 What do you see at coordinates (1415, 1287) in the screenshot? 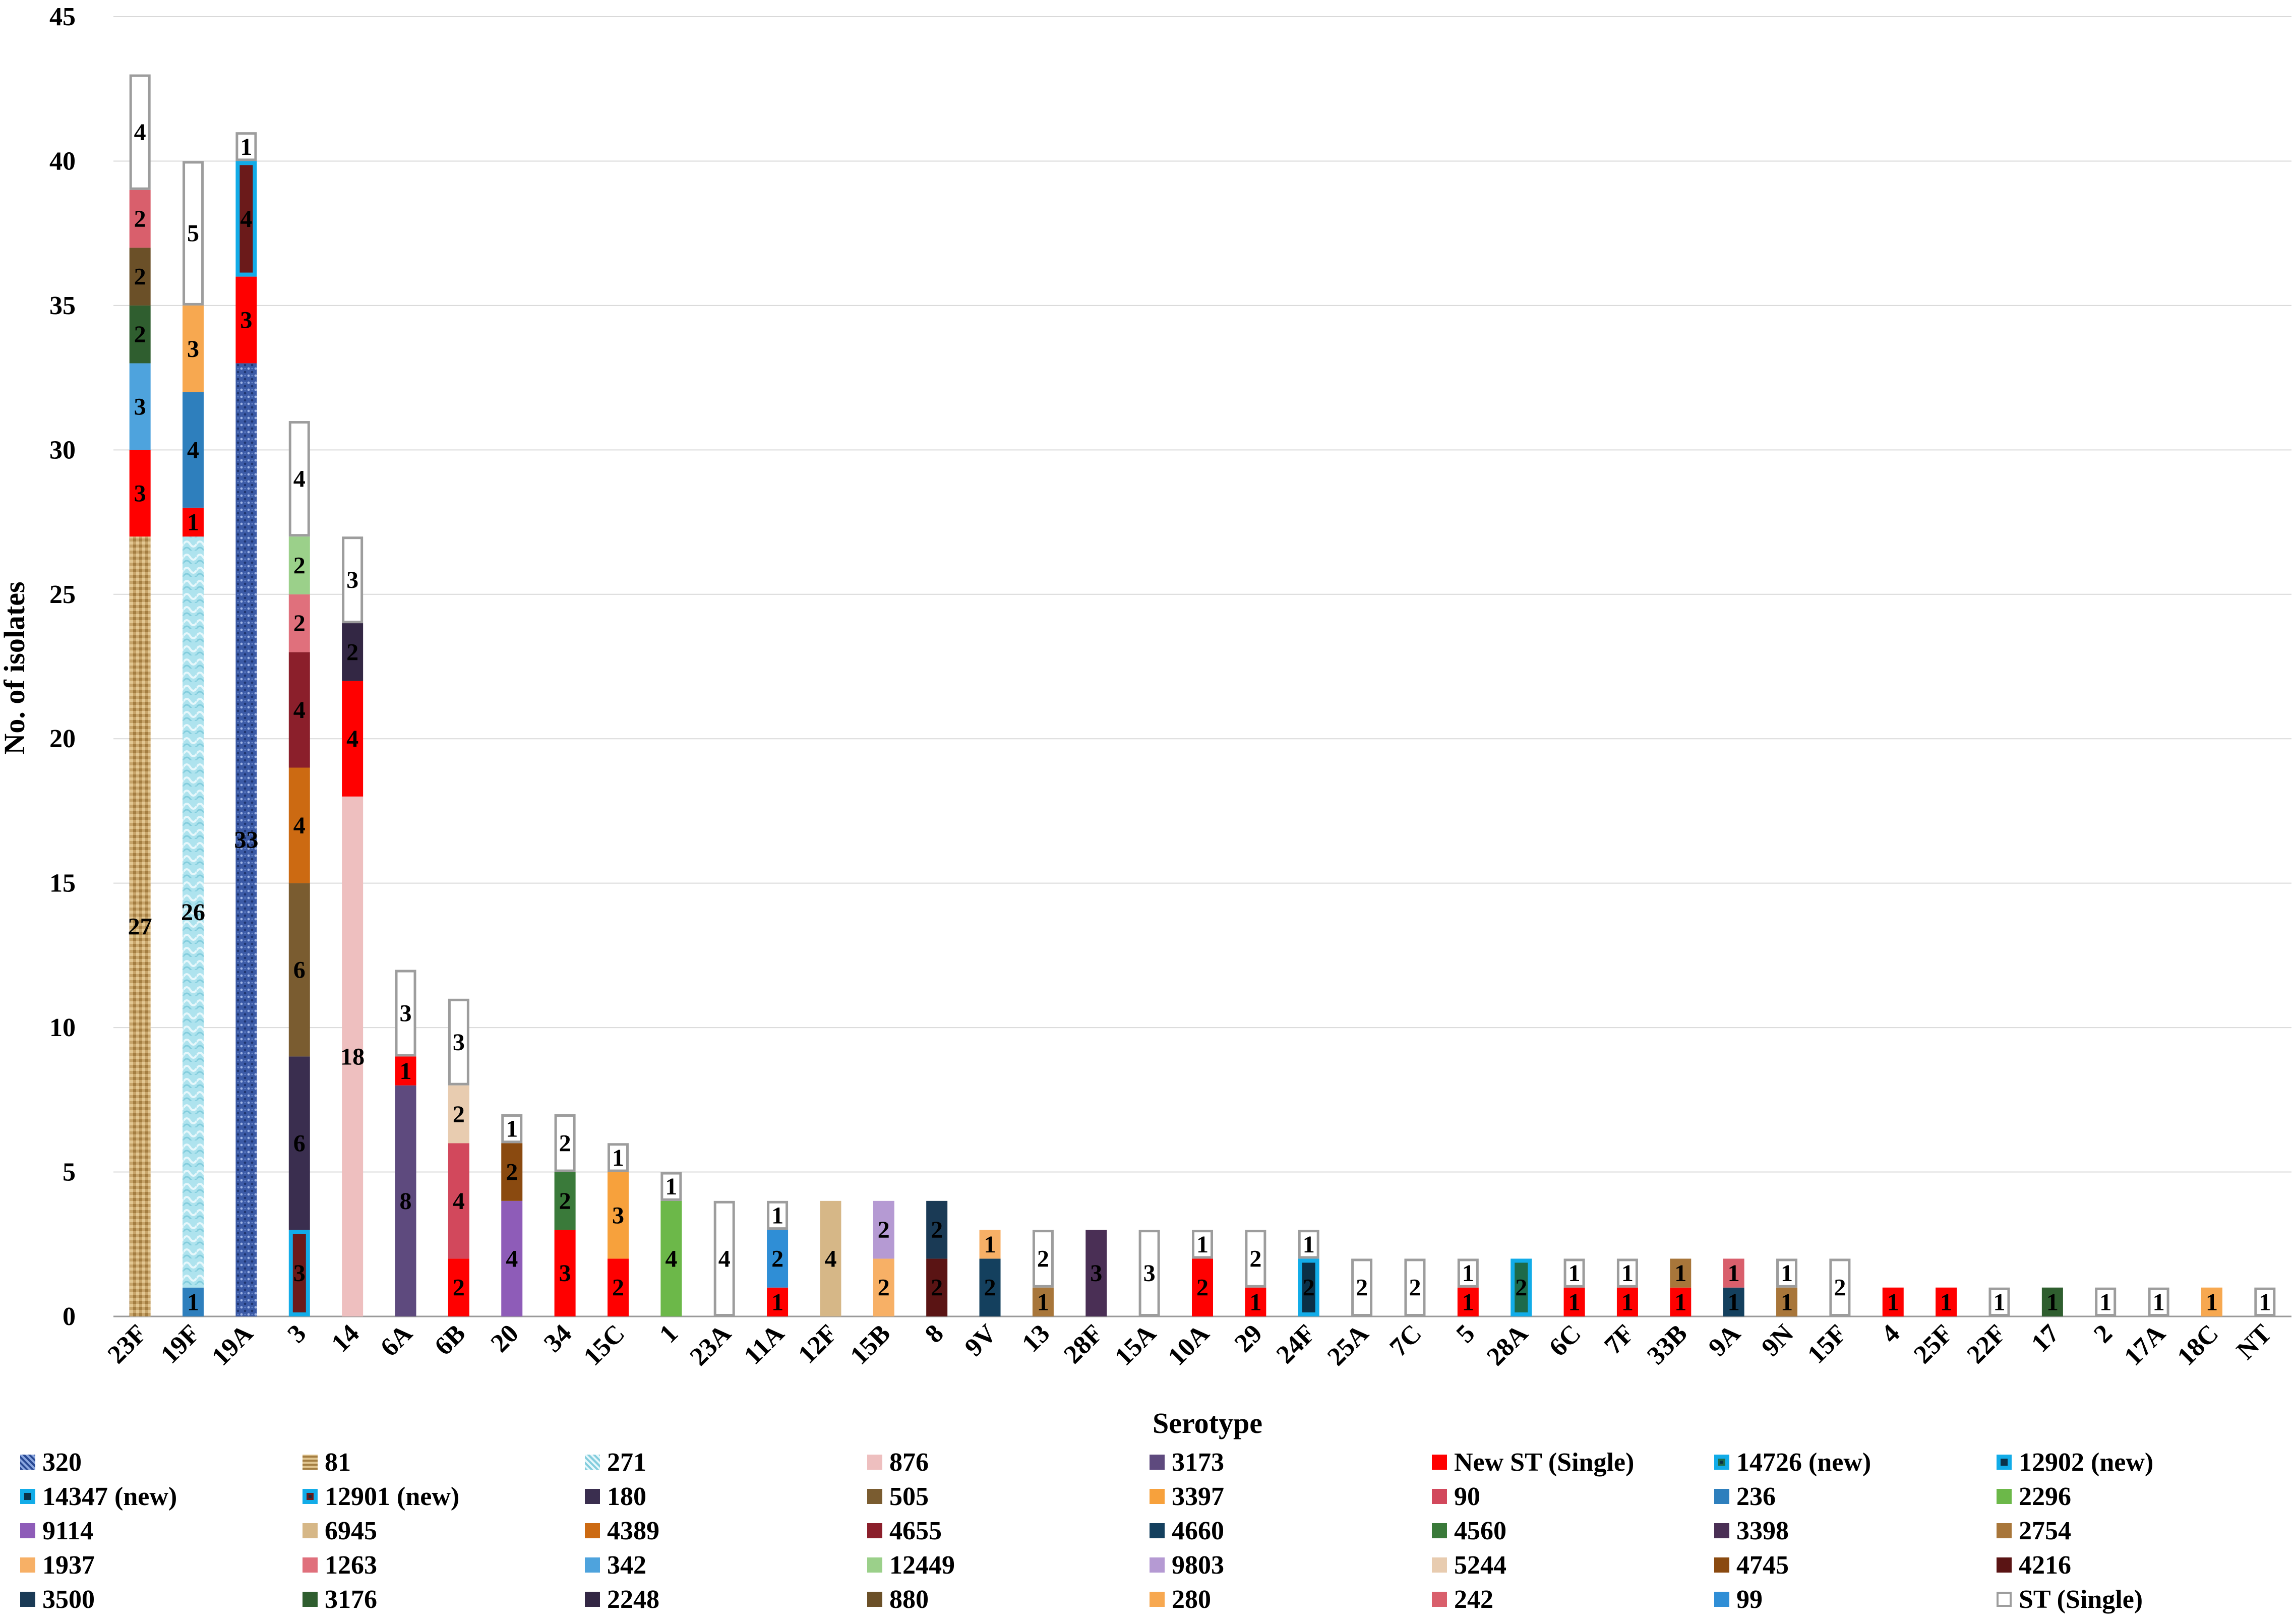
I see `bar-7C: 2` at bounding box center [1415, 1287].